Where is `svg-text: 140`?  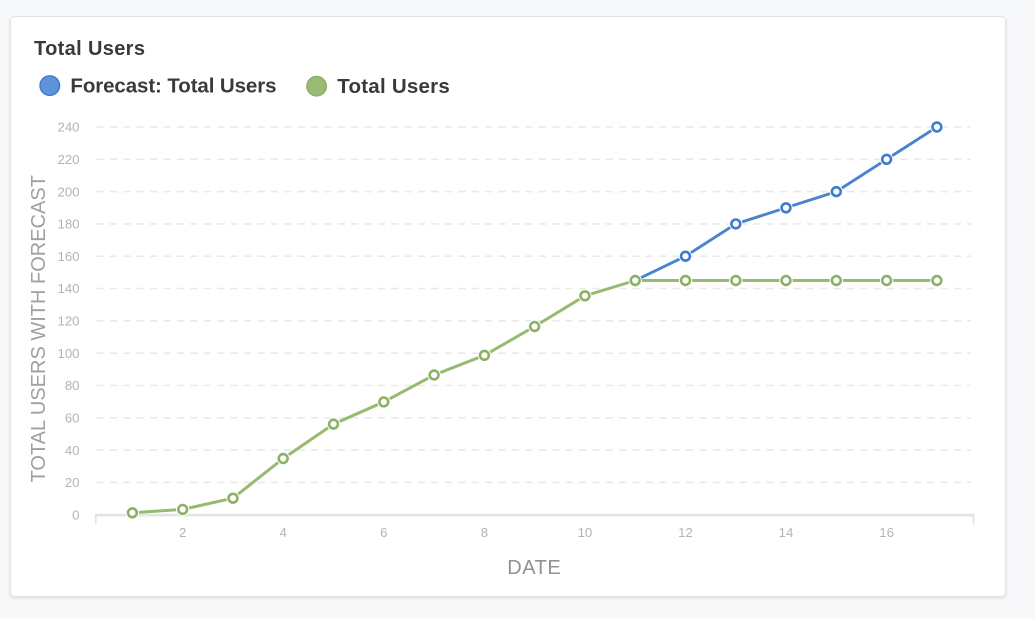
svg-text: 140 is located at coordinates (68, 288).